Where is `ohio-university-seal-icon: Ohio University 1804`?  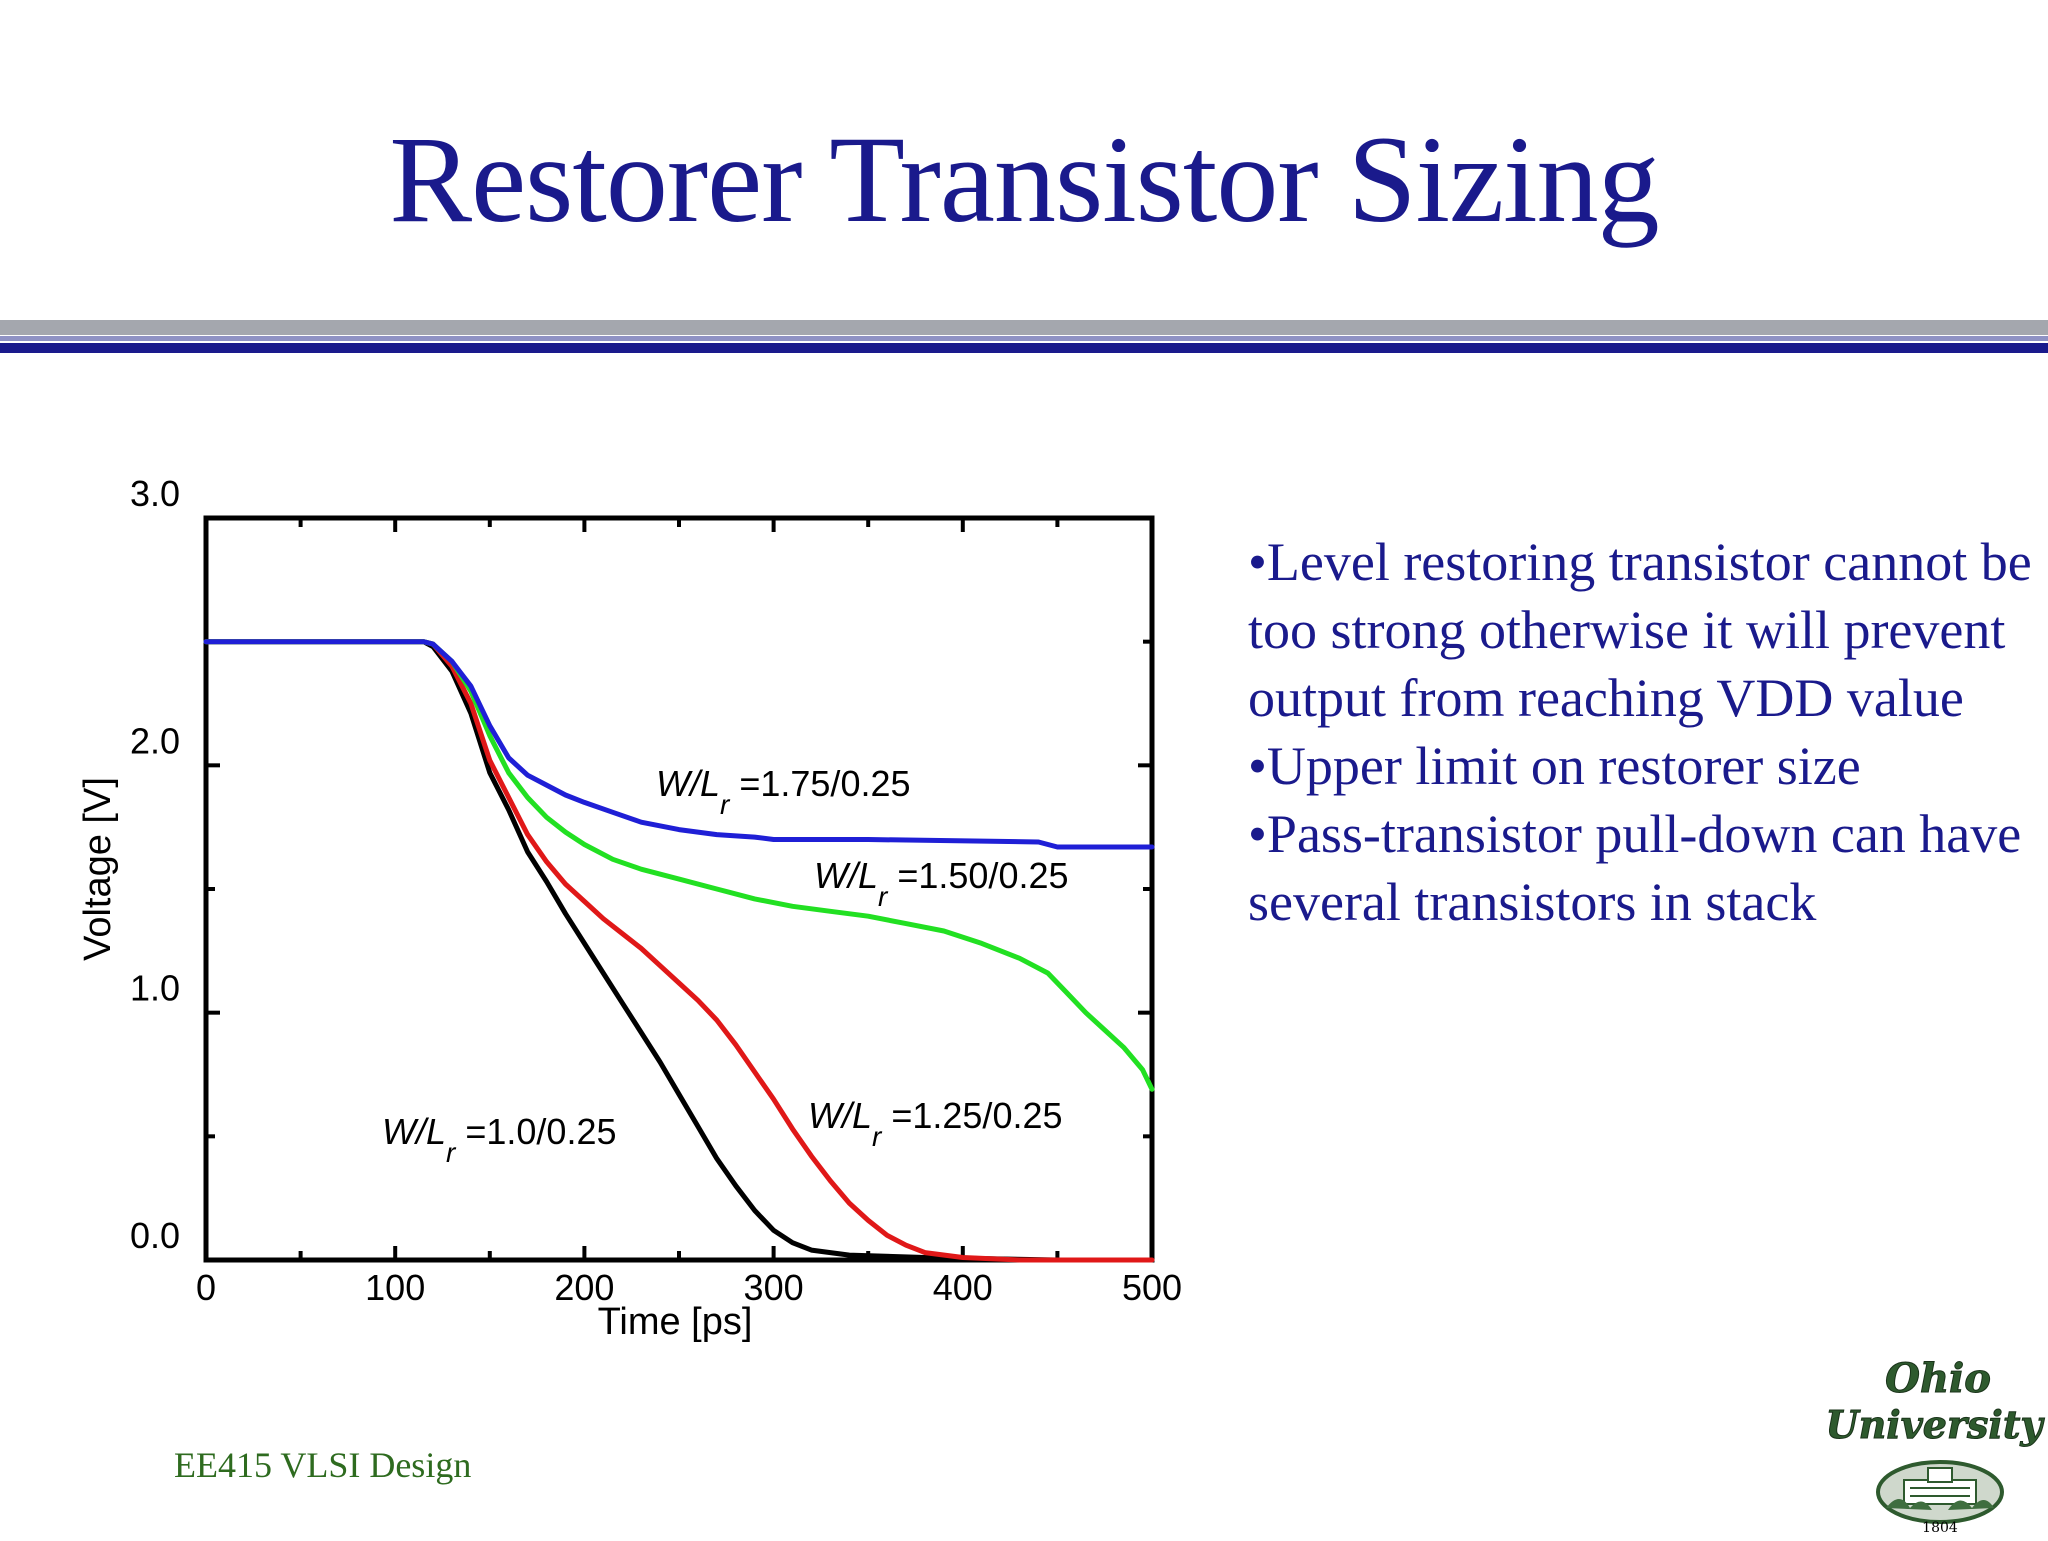
ohio-university-seal-icon: Ohio University 1804 is located at coordinates (1935, 1446).